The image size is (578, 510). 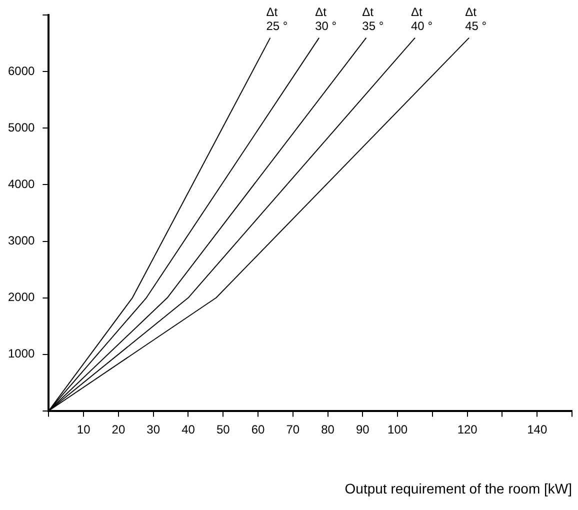 I want to click on x-tick-label: 50, so click(x=223, y=429).